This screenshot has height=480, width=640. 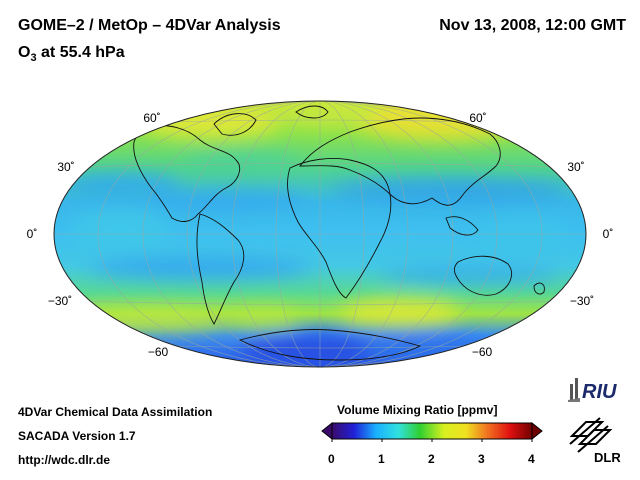 What do you see at coordinates (151, 118) in the screenshot?
I see `lat-label-left-60: 60˚` at bounding box center [151, 118].